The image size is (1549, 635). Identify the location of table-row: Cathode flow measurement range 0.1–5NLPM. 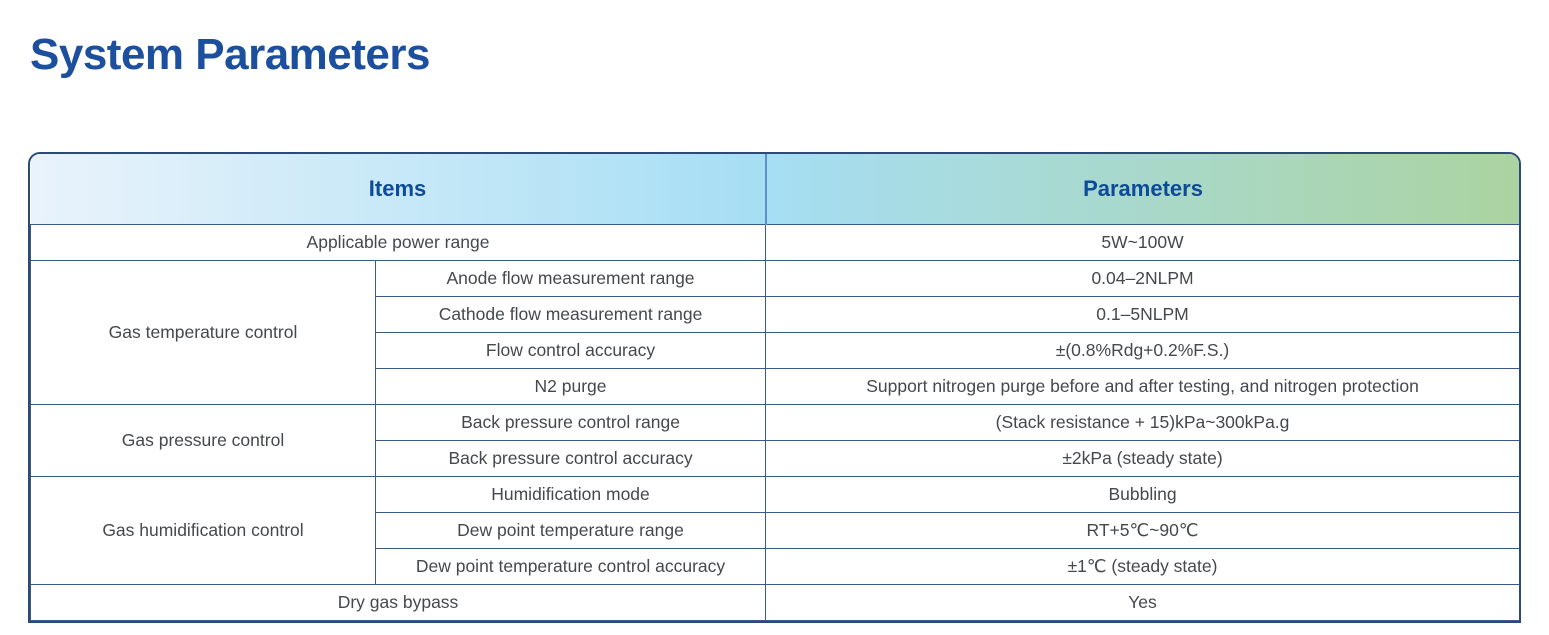
(775, 314).